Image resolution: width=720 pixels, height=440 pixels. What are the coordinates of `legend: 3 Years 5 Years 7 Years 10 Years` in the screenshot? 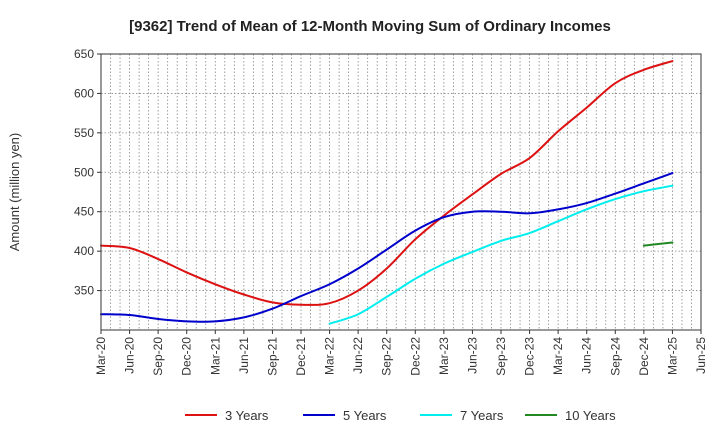 It's located at (400, 415).